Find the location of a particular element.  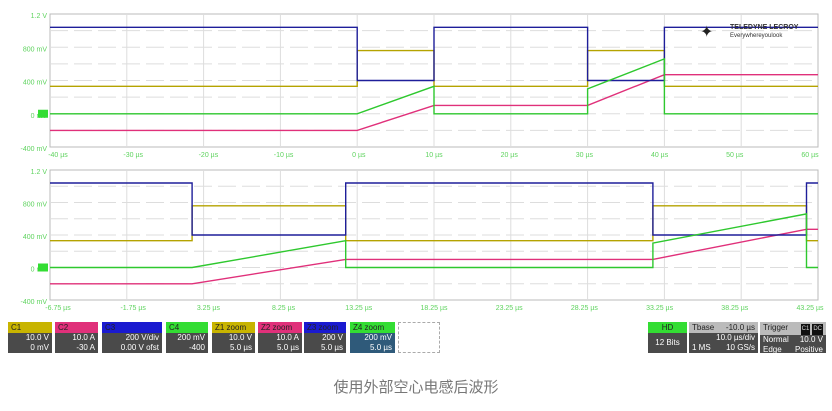

tbase-div: 10.0 µs/div is located at coordinates (735, 337).